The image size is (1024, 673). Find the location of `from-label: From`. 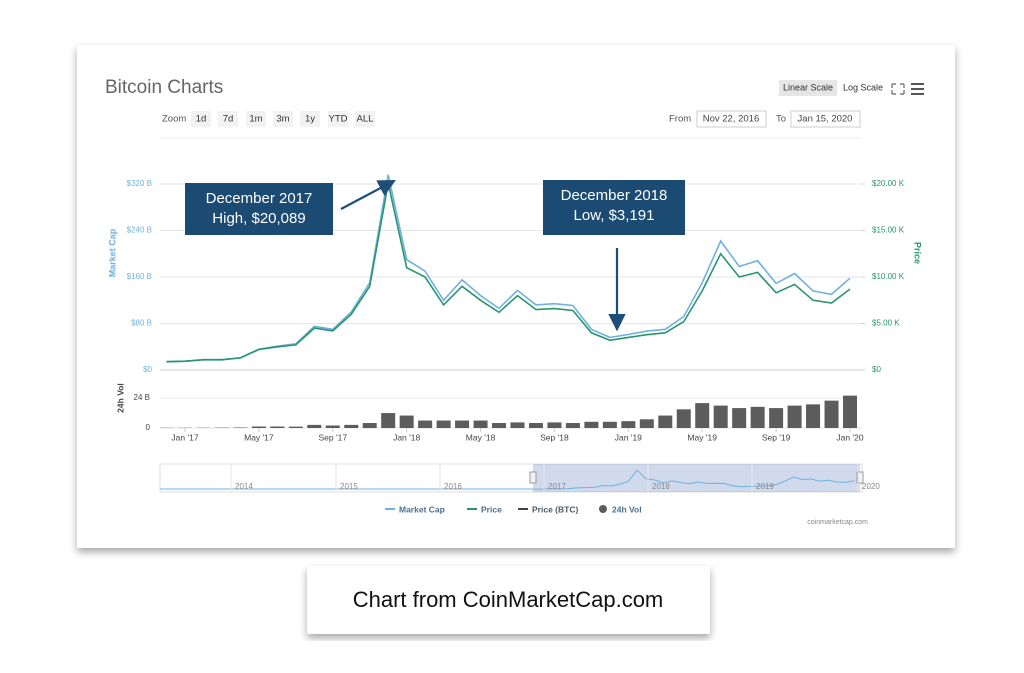

from-label: From is located at coordinates (680, 119).